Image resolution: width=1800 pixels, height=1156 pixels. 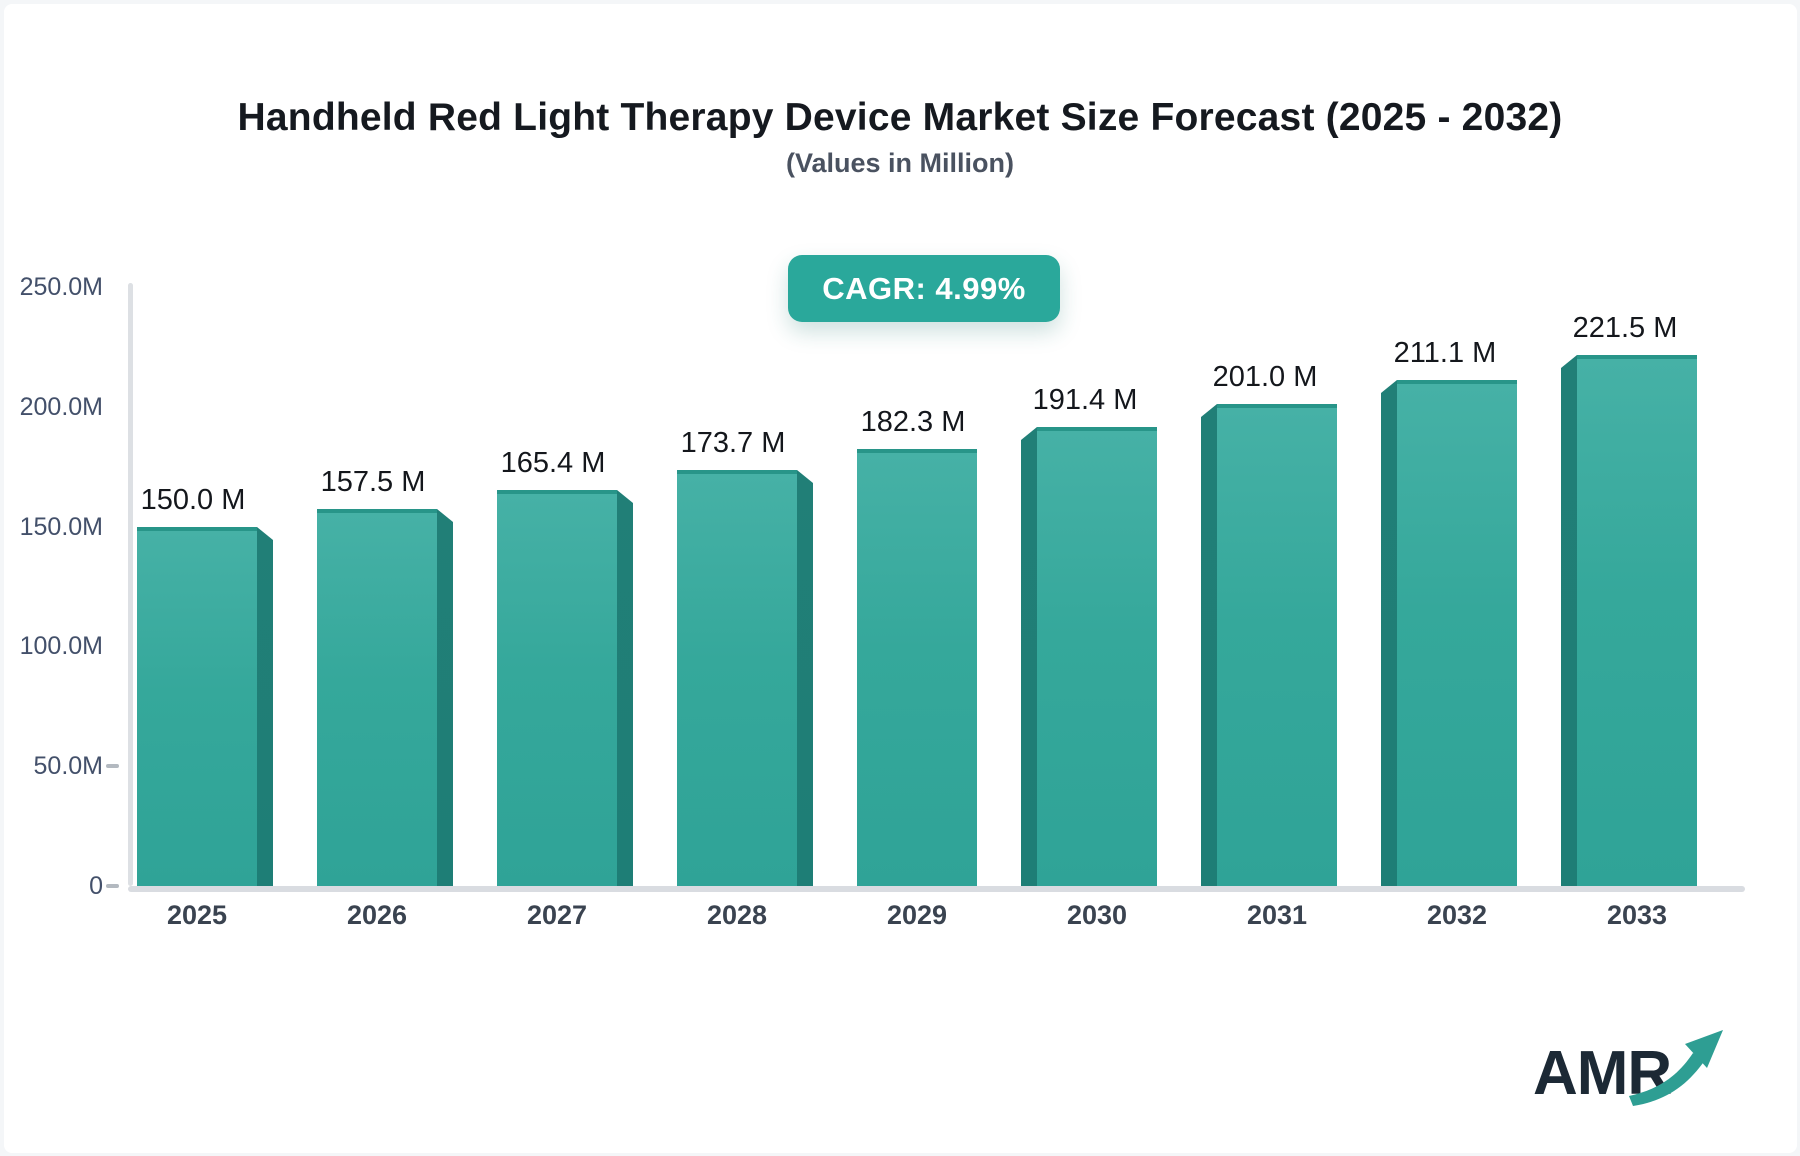 What do you see at coordinates (1277, 645) in the screenshot?
I see `bar-2031` at bounding box center [1277, 645].